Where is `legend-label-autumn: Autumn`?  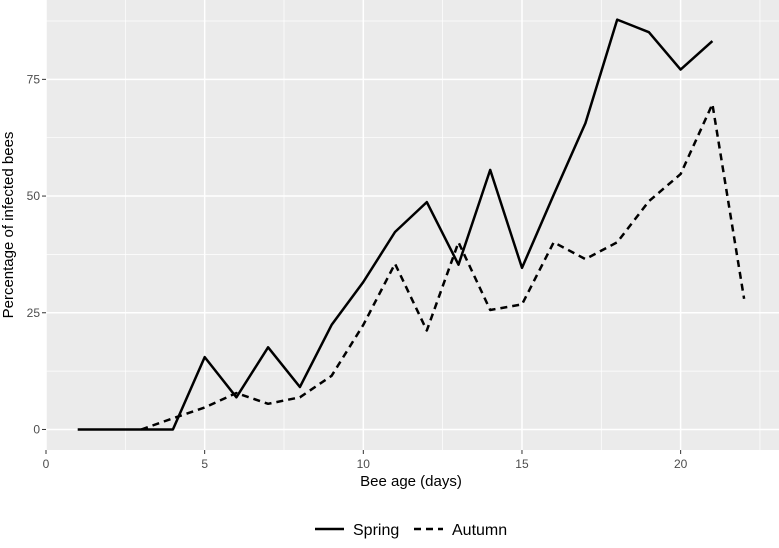
legend-label-autumn: Autumn is located at coordinates (479, 530).